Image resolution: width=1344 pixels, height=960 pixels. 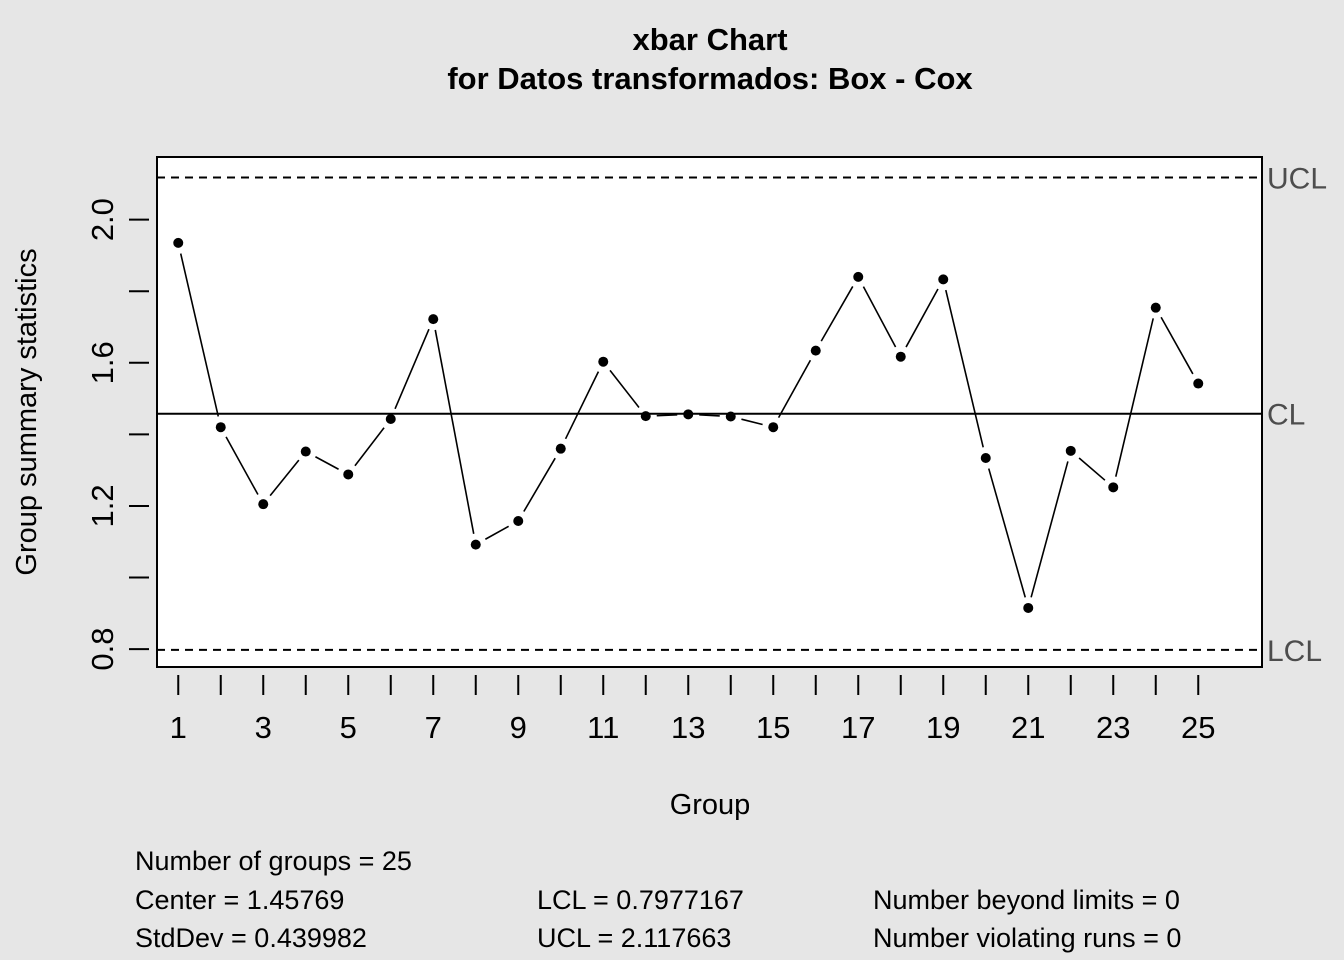 I want to click on x-tick-label: 17, so click(x=858, y=727).